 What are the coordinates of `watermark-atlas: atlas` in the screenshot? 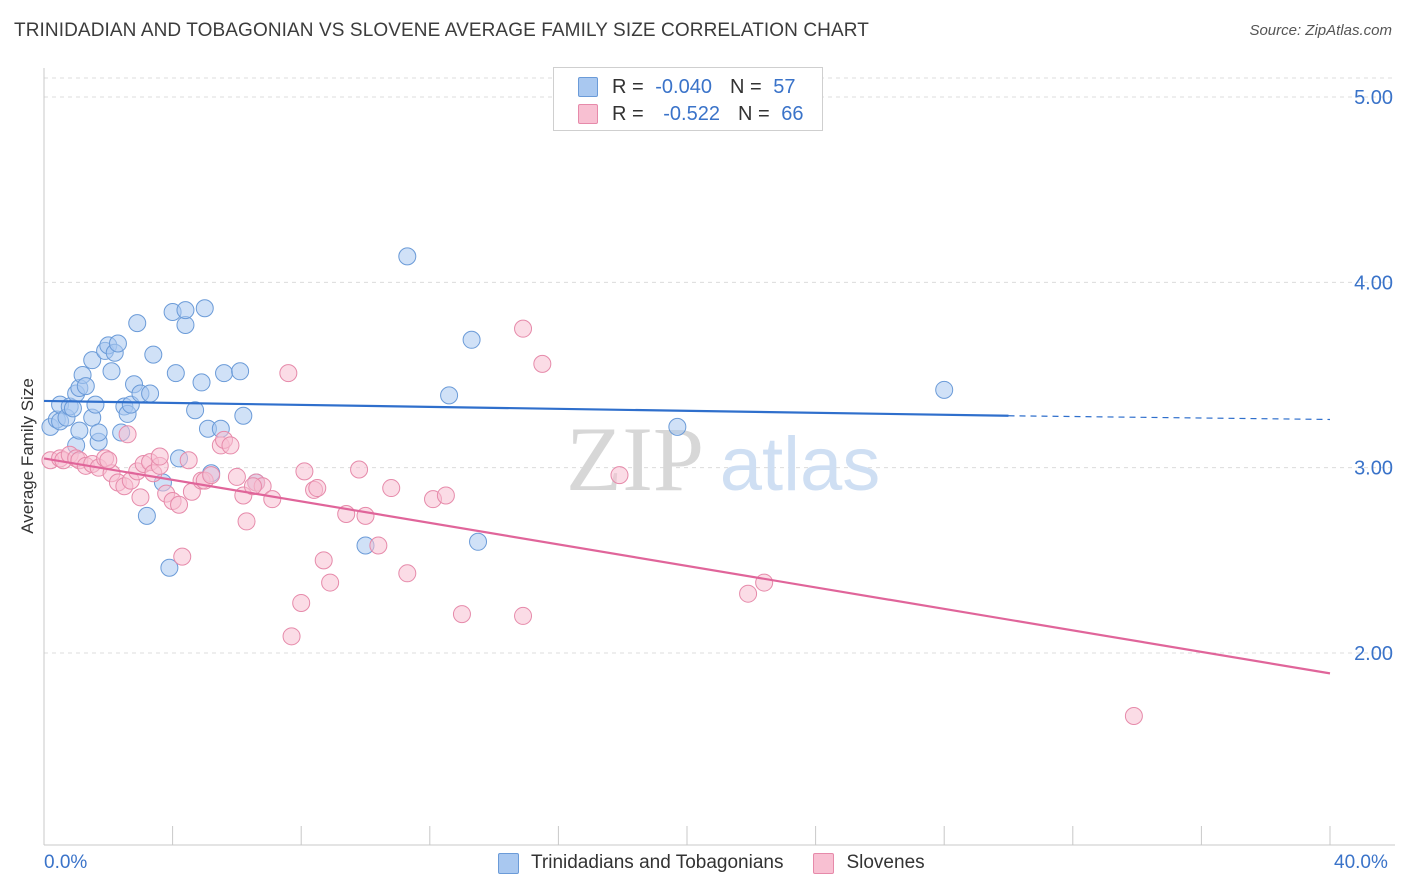 It's located at (800, 464).